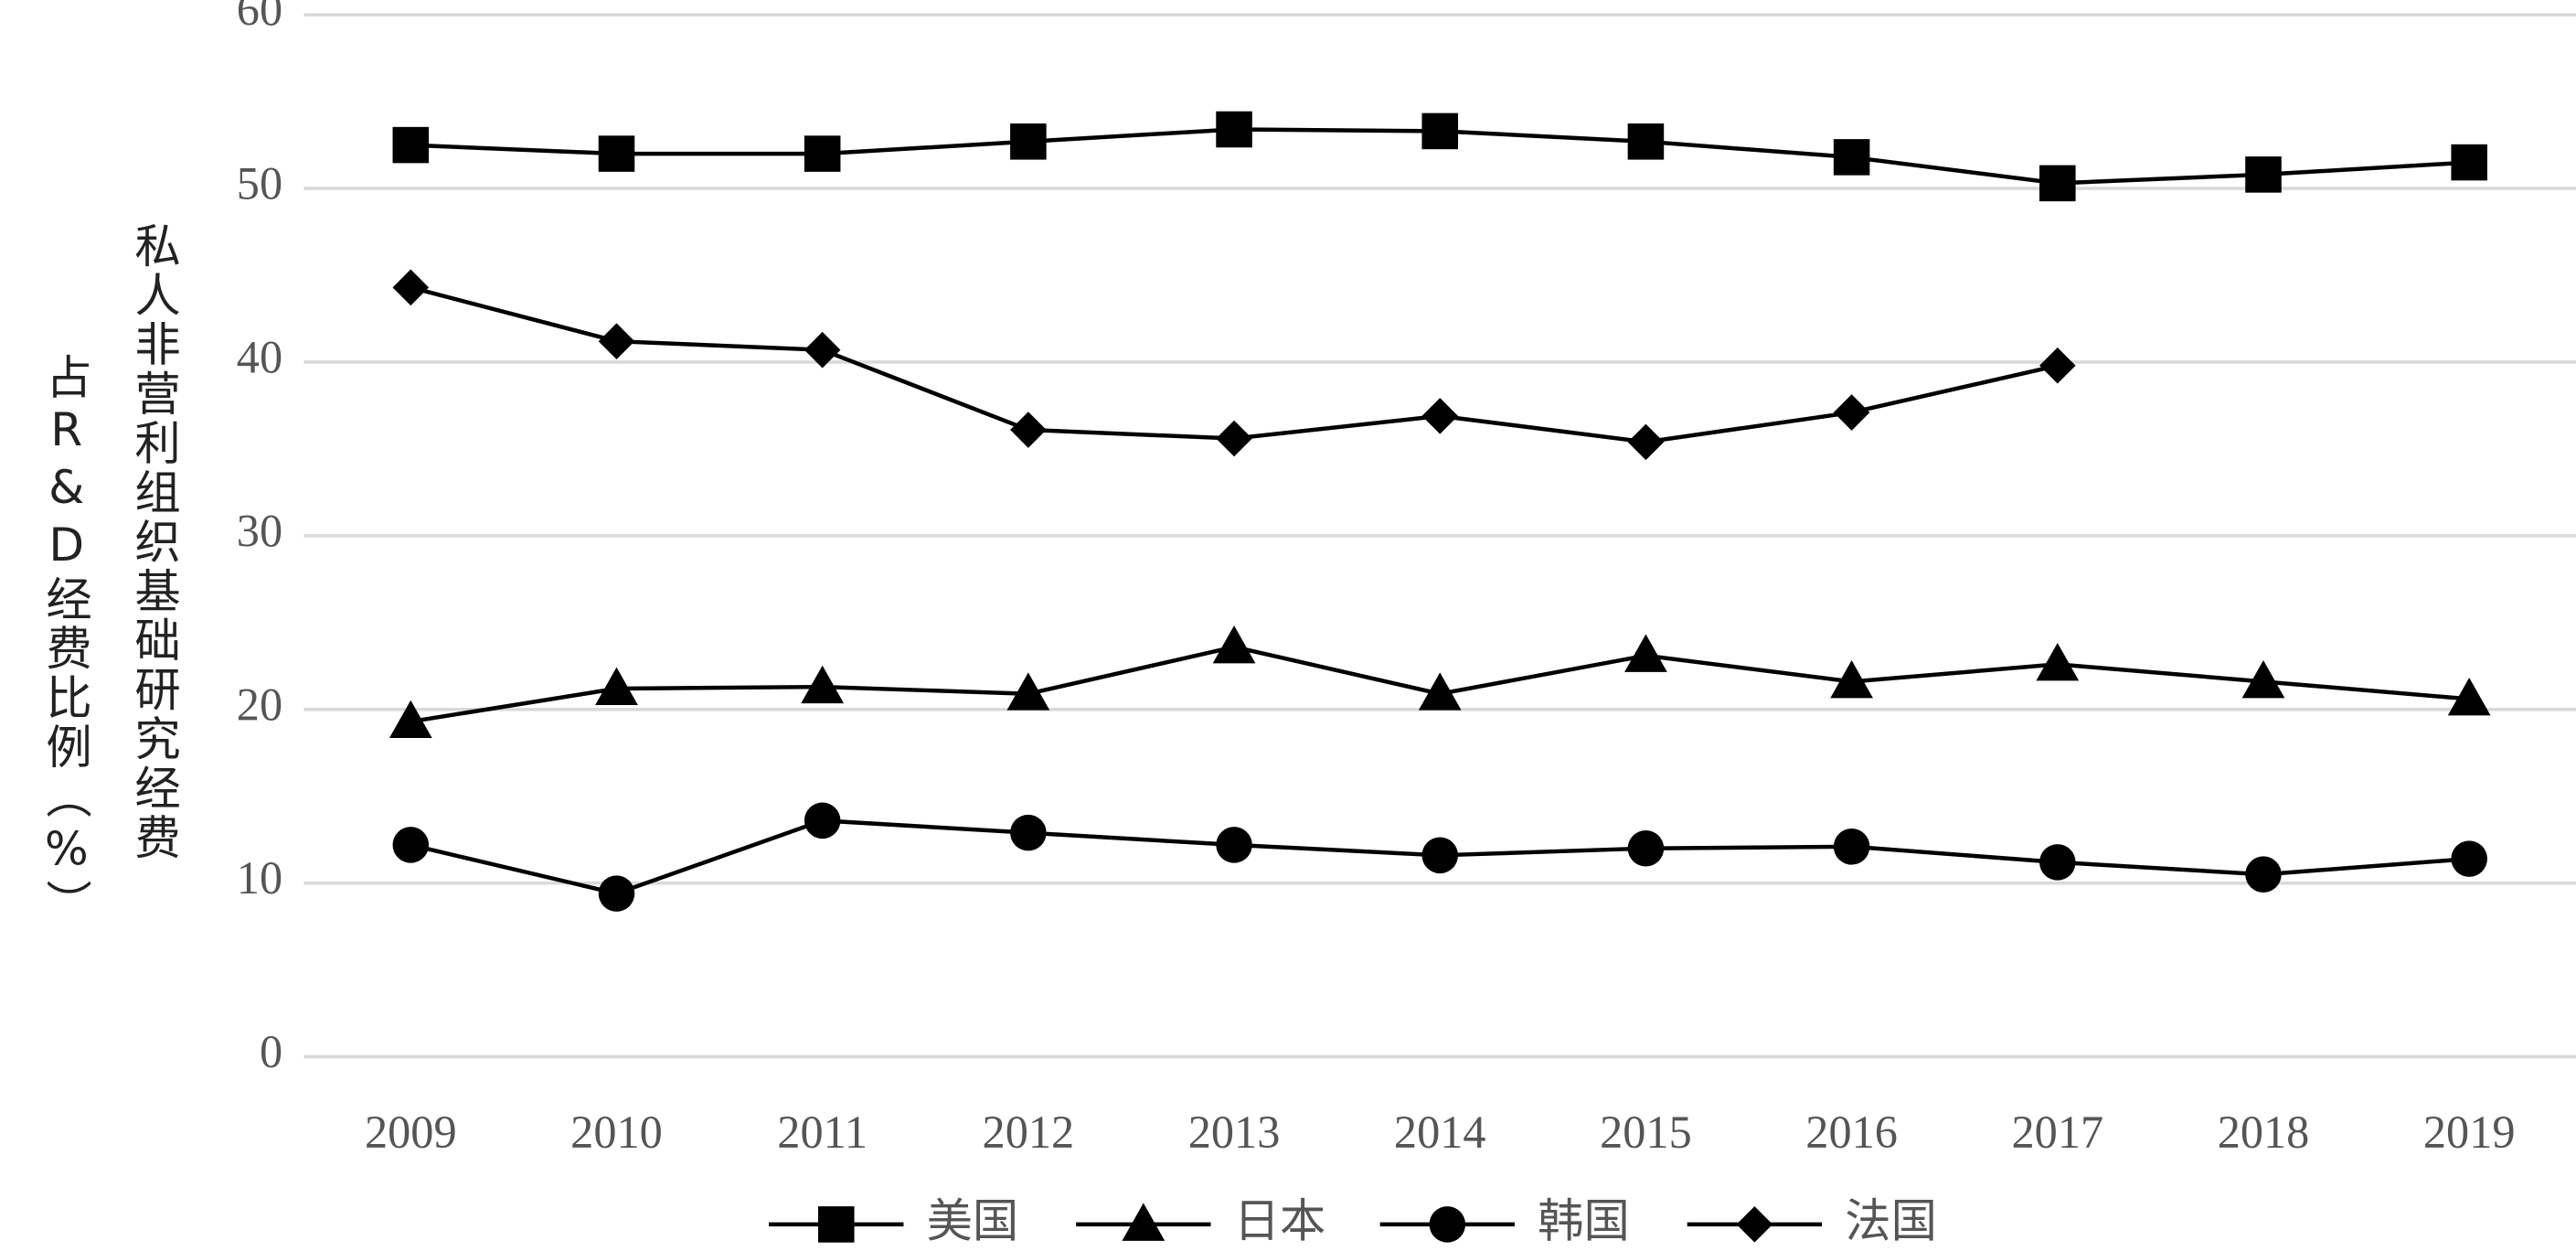 This screenshot has height=1251, width=2576. Describe the element at coordinates (1234, 365) in the screenshot. I see `series-line` at that location.